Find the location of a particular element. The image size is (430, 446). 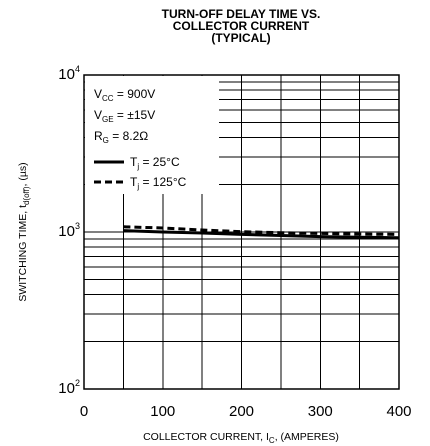

x-tick-label: 0 is located at coordinates (84, 411).